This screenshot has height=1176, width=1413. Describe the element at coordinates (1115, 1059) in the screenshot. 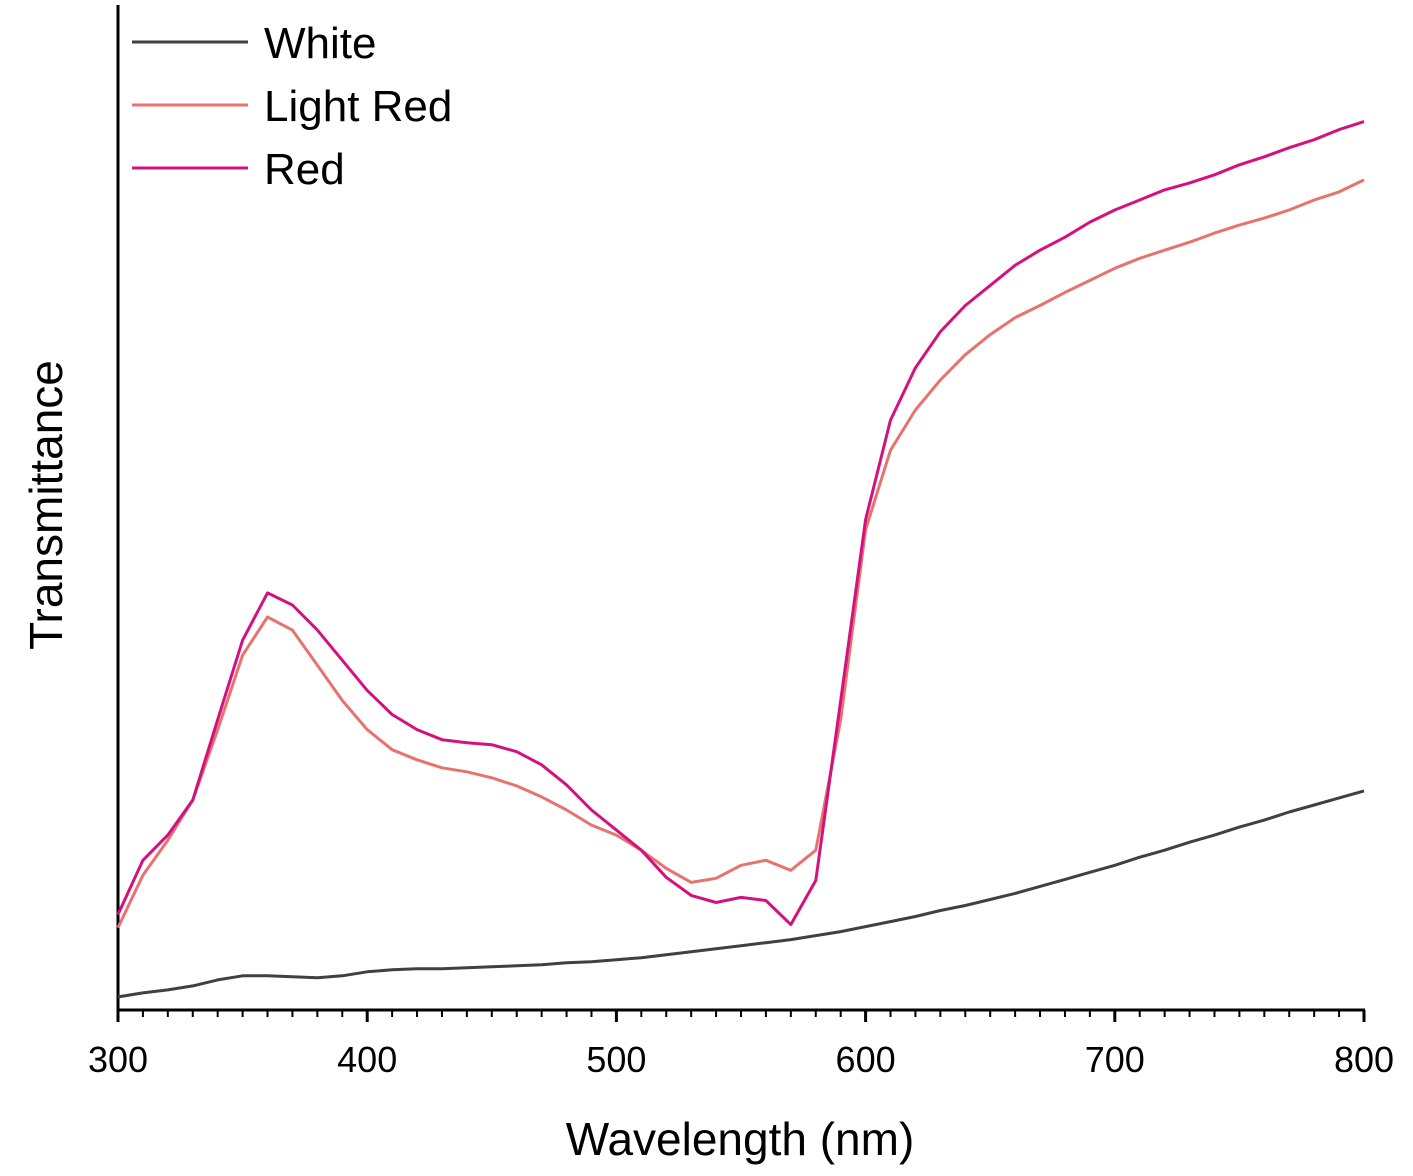

I see `x-tick-label: 700` at that location.